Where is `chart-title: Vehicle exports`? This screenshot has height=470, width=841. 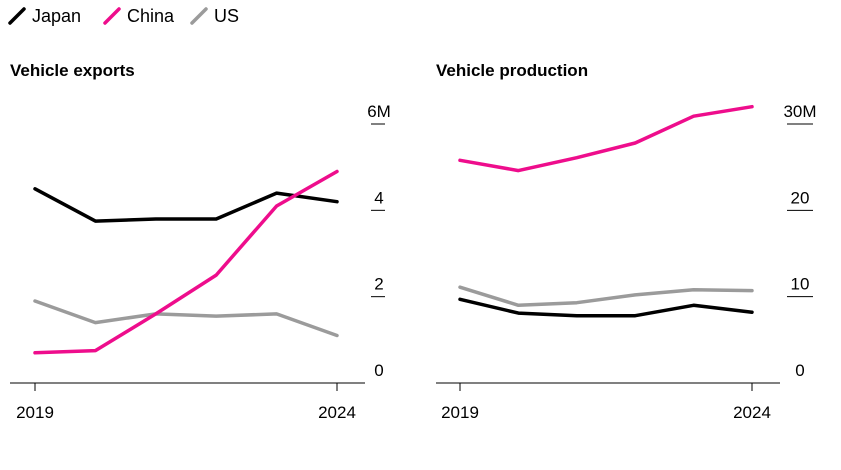 chart-title: Vehicle exports is located at coordinates (72, 70).